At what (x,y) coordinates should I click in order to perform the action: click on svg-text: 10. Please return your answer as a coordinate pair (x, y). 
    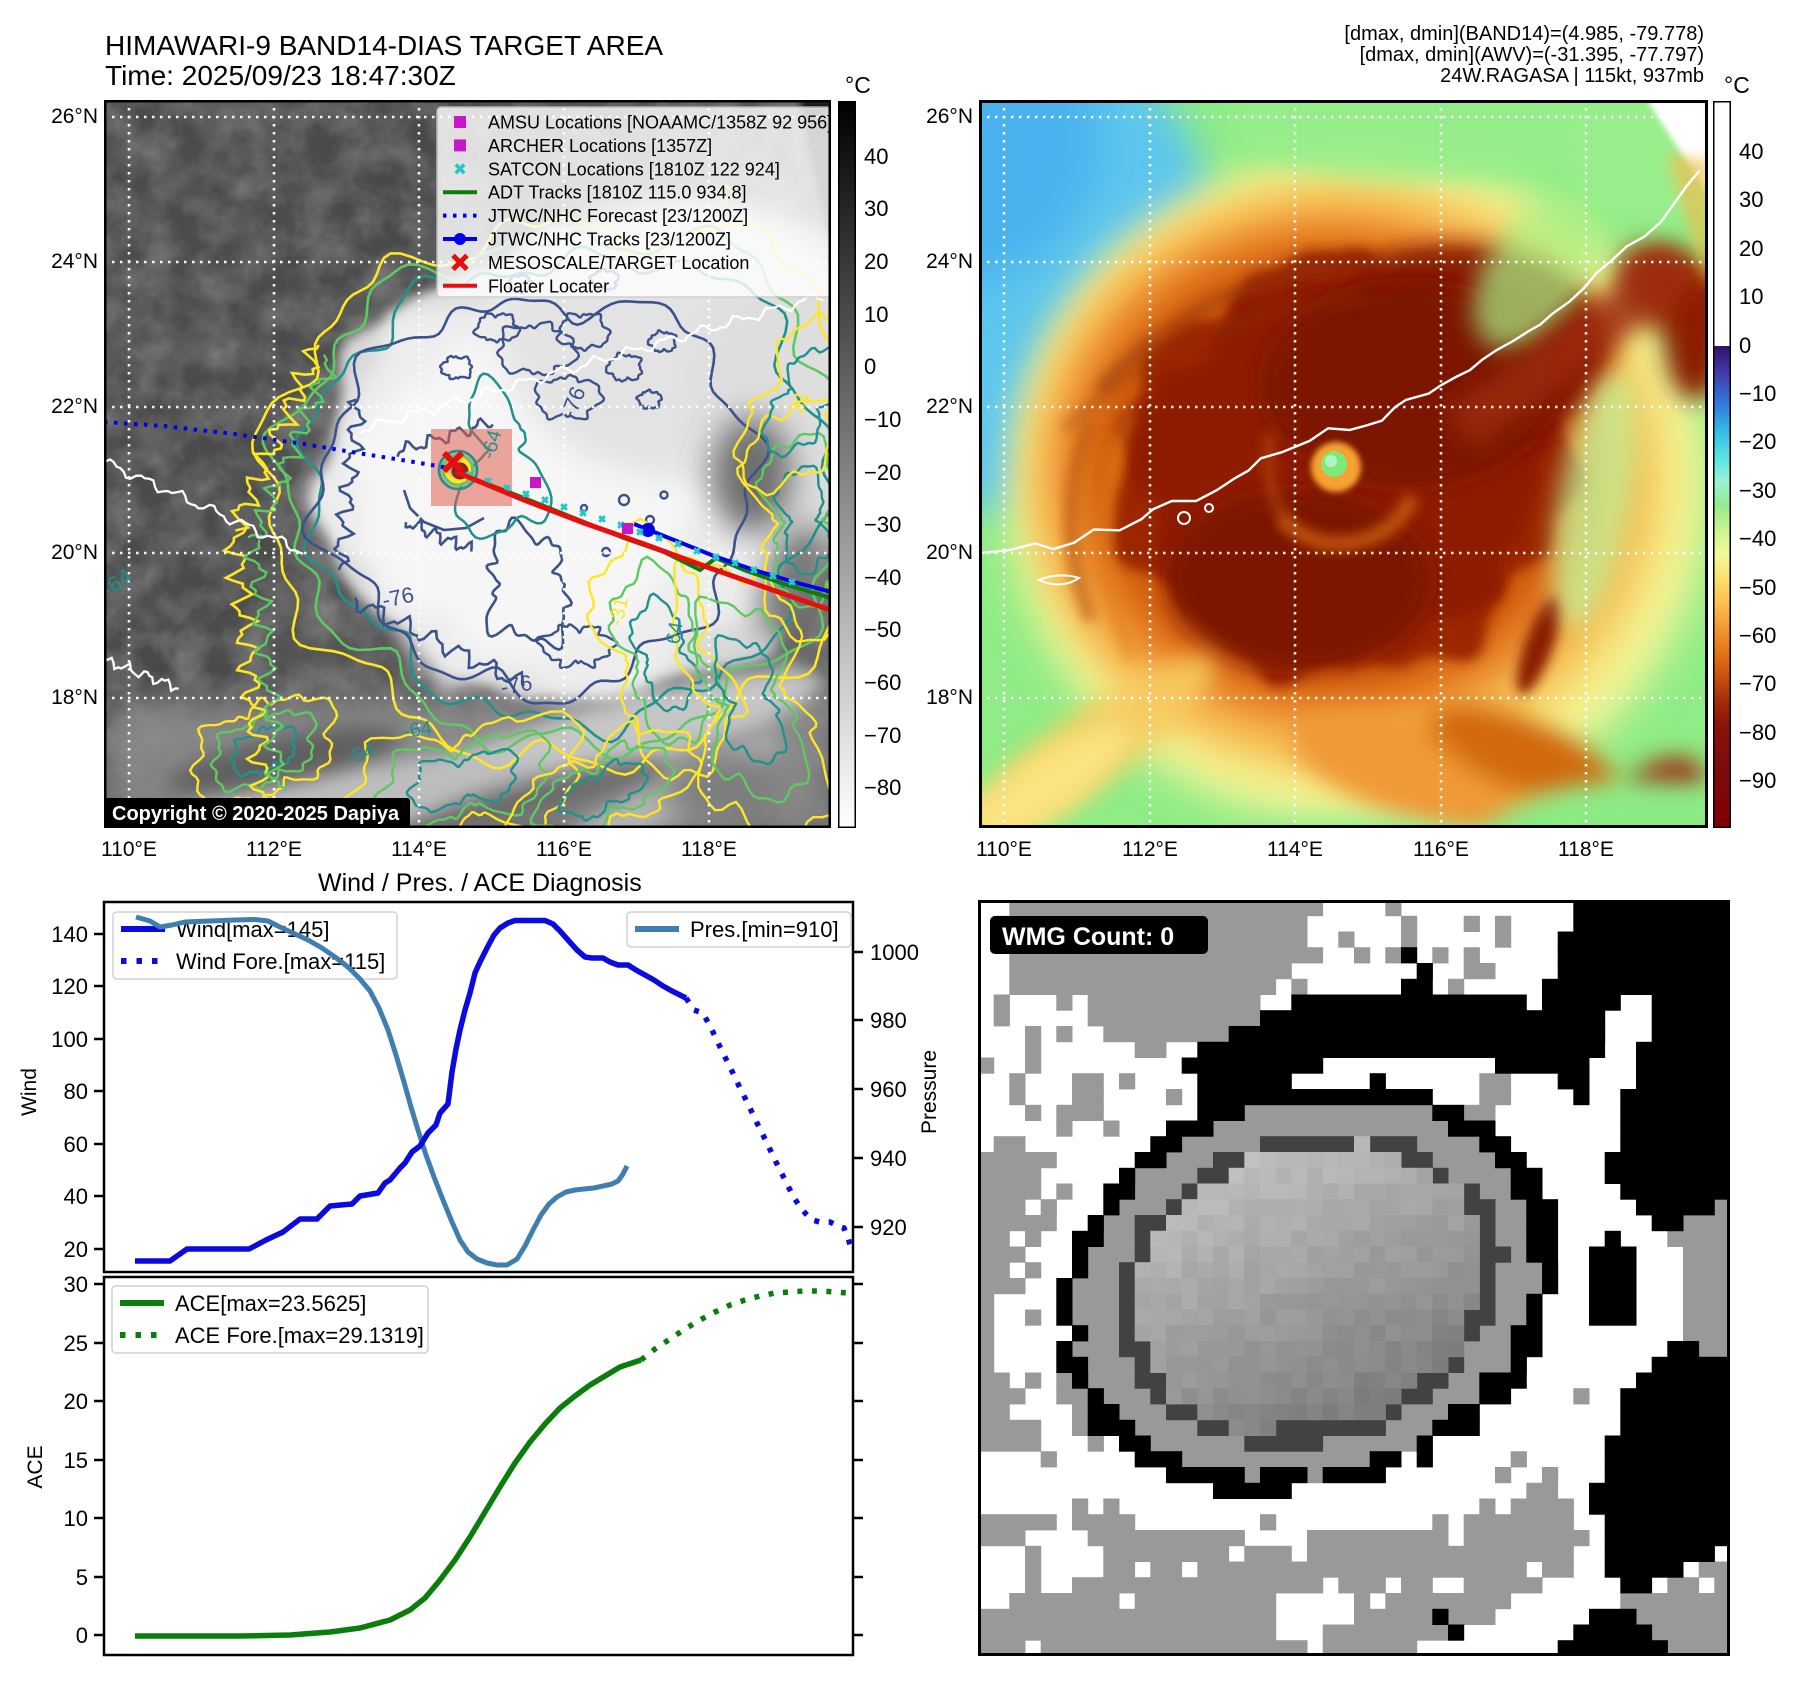
    Looking at the image, I should click on (76, 1518).